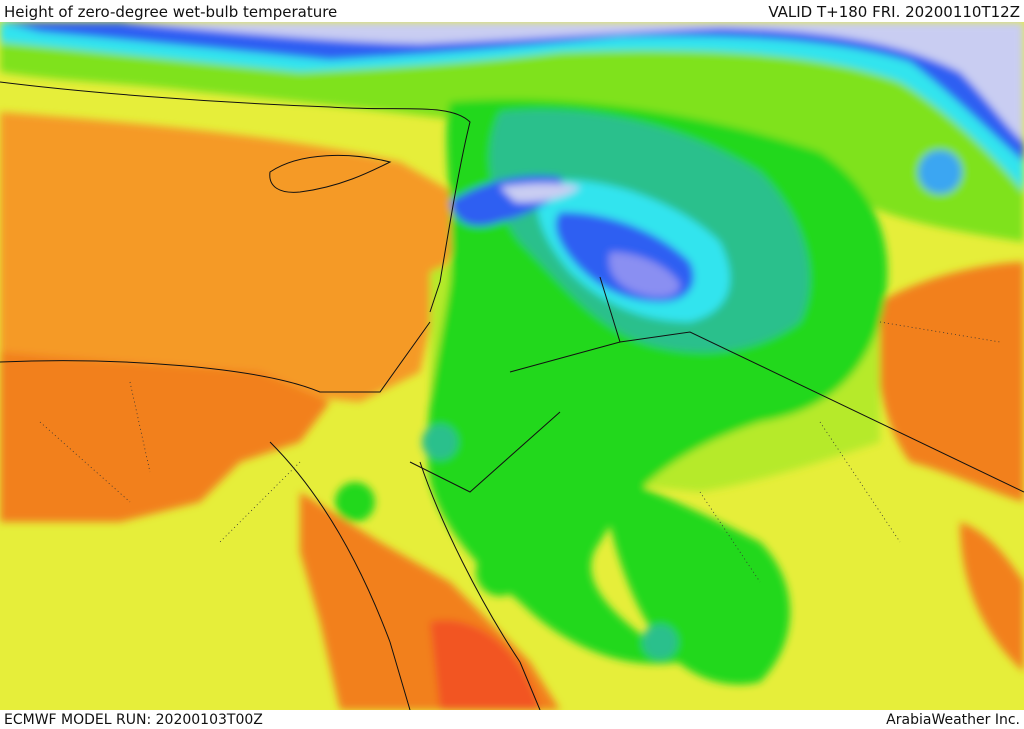  I want to click on hejaz-green-spot, so click(500, 572).